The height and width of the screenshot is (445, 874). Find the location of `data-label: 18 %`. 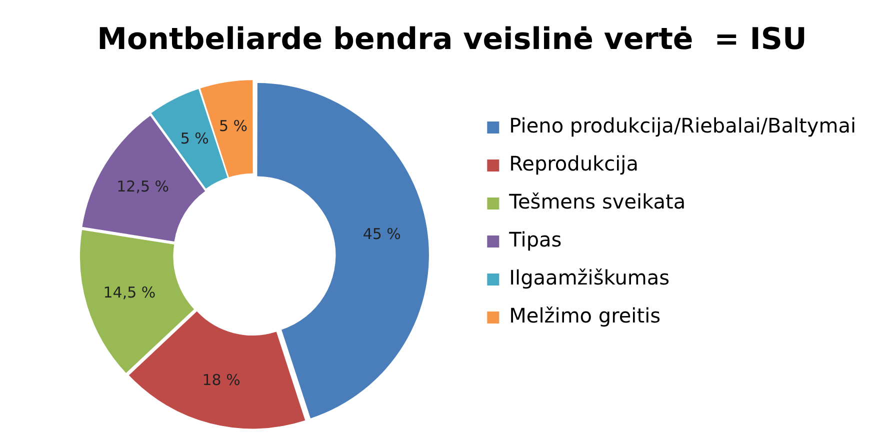

data-label: 18 % is located at coordinates (221, 380).